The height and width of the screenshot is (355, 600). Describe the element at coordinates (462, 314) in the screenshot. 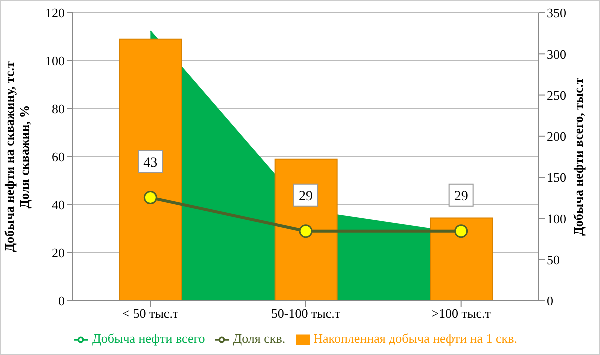

I see `x-tick-label: >100 тыс.т` at that location.